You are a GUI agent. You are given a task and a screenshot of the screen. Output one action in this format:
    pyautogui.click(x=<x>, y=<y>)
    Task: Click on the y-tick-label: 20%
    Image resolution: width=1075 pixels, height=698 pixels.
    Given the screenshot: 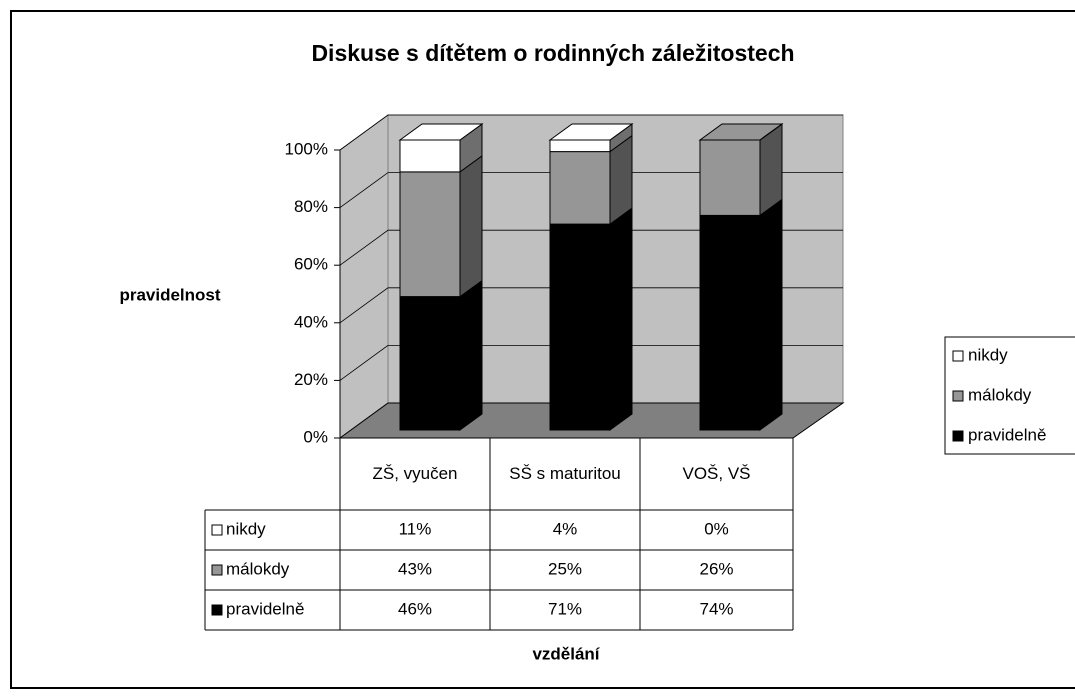 What is the action you would take?
    pyautogui.click(x=311, y=379)
    